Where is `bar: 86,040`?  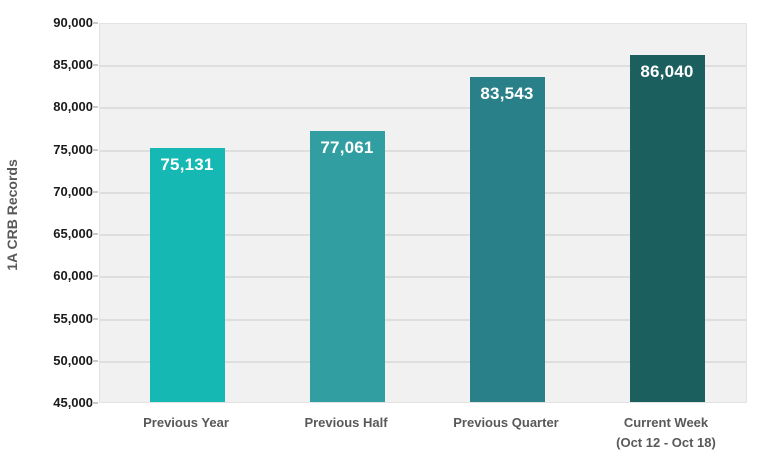
bar: 86,040 is located at coordinates (667, 228).